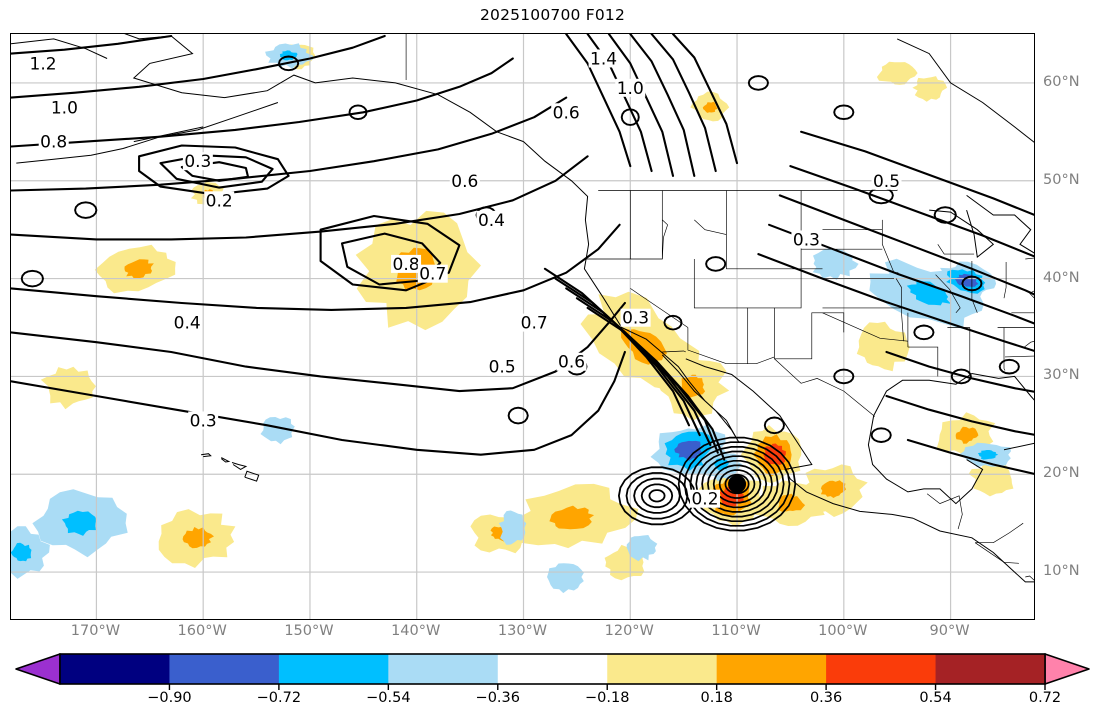 The image size is (1105, 712). Describe the element at coordinates (432, 275) in the screenshot. I see `contour-label: 0.7` at that location.